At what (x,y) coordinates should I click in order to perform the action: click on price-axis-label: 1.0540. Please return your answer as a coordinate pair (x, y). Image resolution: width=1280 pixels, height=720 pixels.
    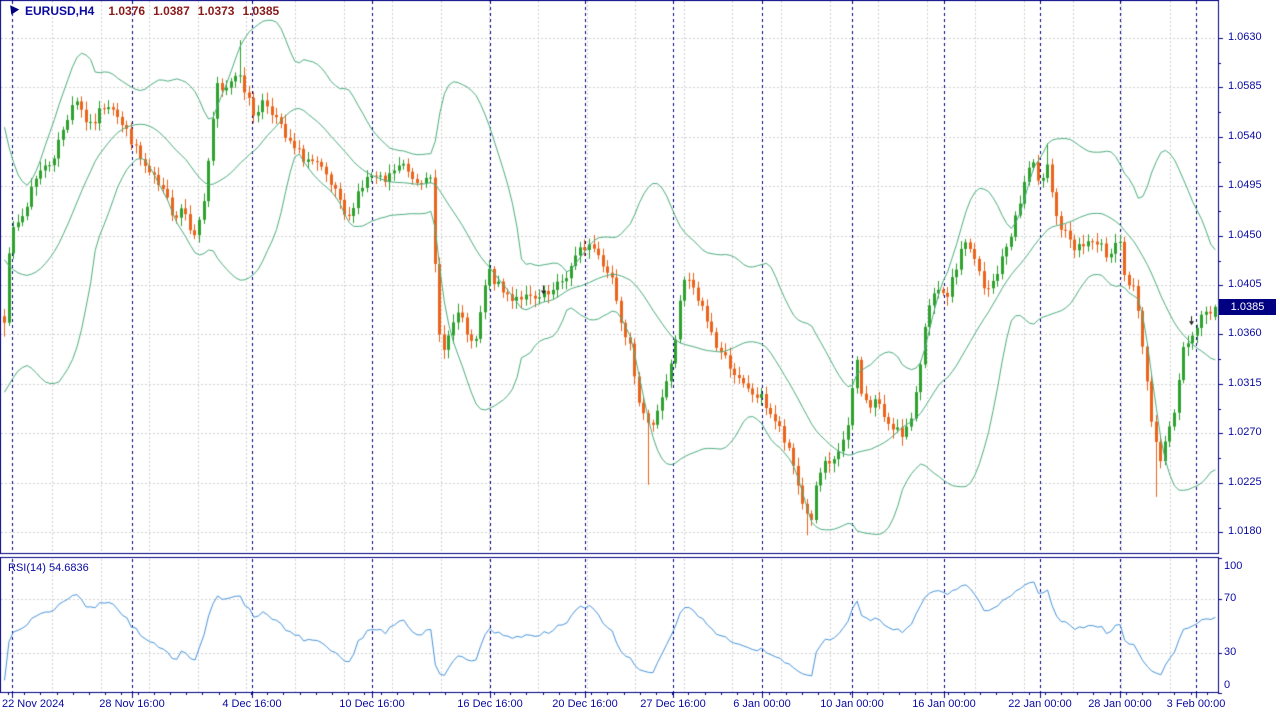
    Looking at the image, I should click on (1245, 135).